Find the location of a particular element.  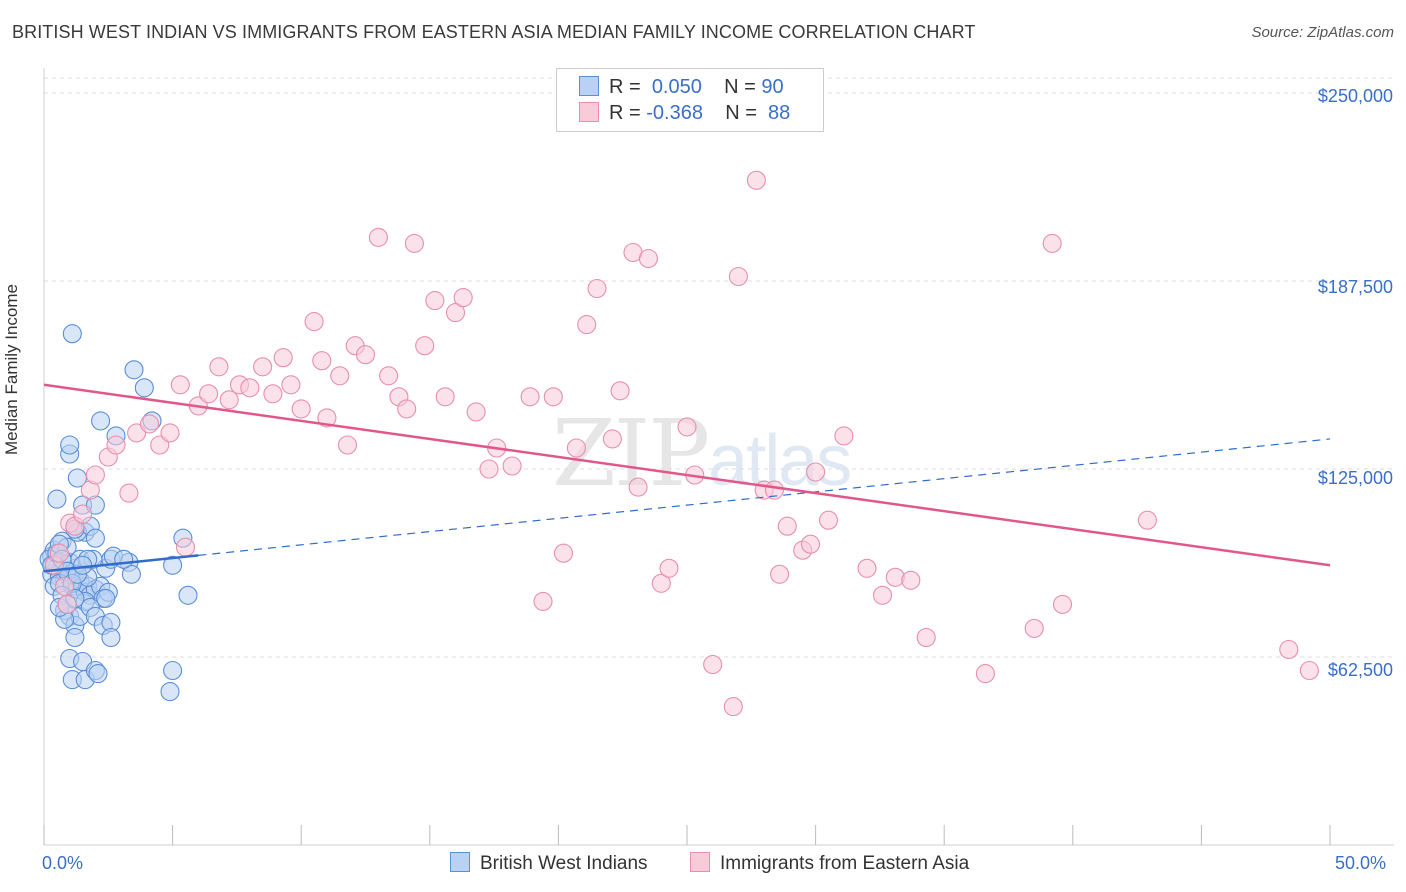

bottom-legend-pink: Immigrants from Eastern Asia is located at coordinates (829, 863).